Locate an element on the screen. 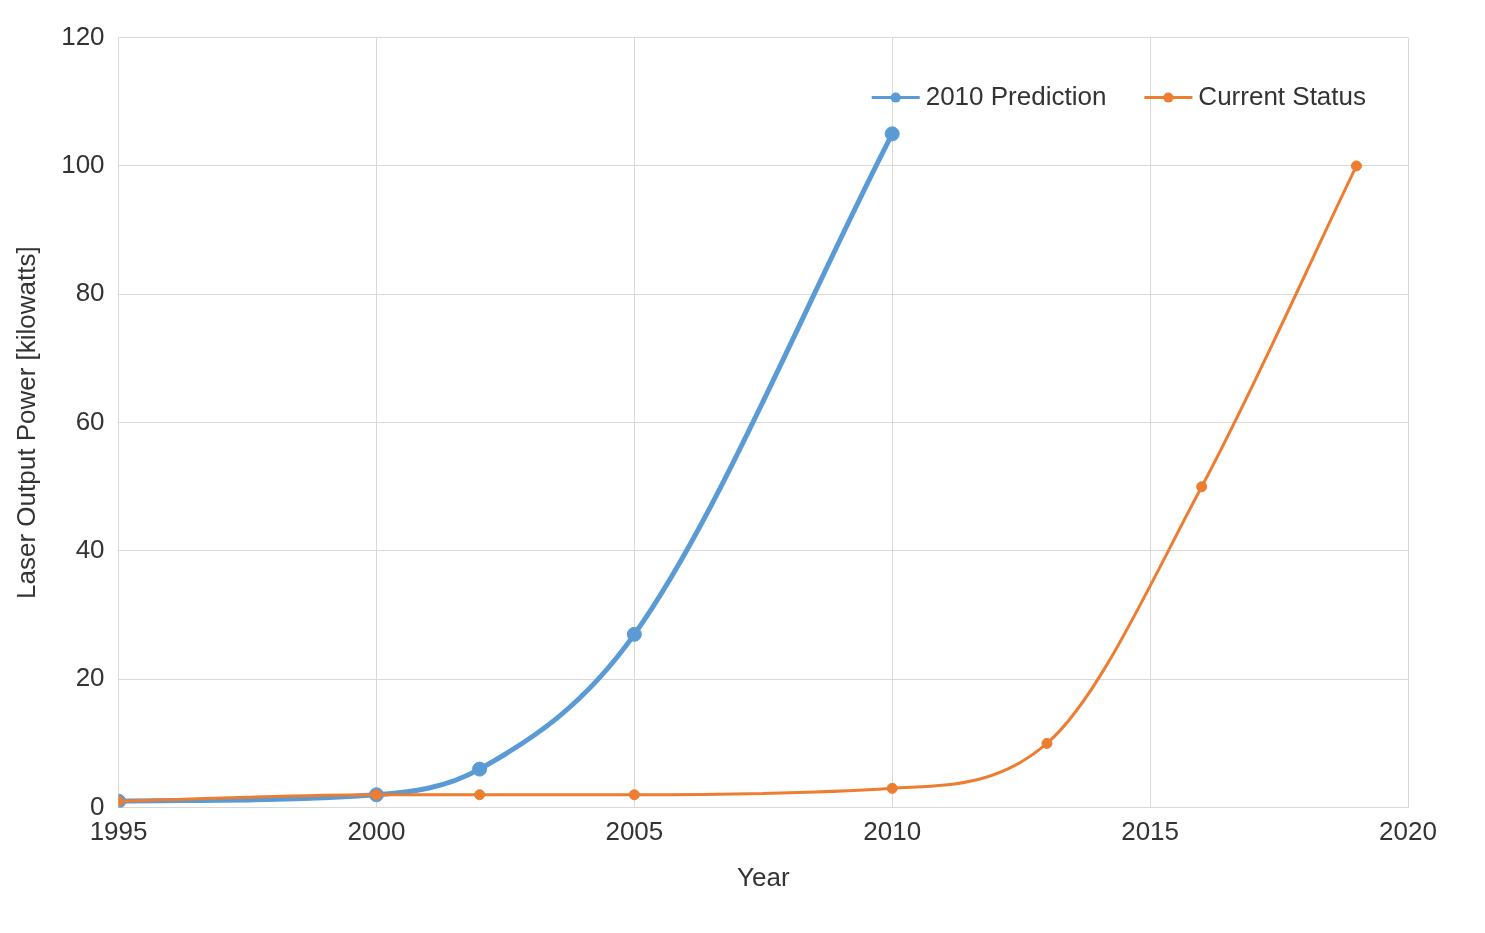 The height and width of the screenshot is (933, 1485). legend-label: 2010 Prediction is located at coordinates (1016, 95).